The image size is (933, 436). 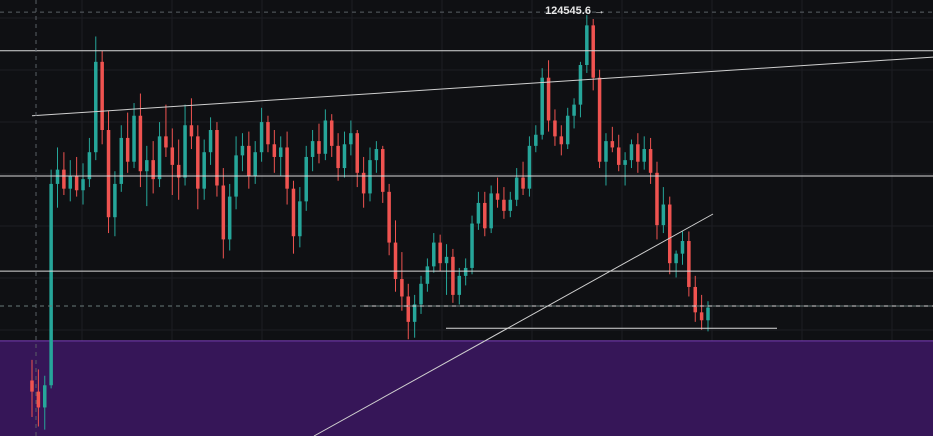 What do you see at coordinates (482, 86) in the screenshot?
I see `upper-trendline` at bounding box center [482, 86].